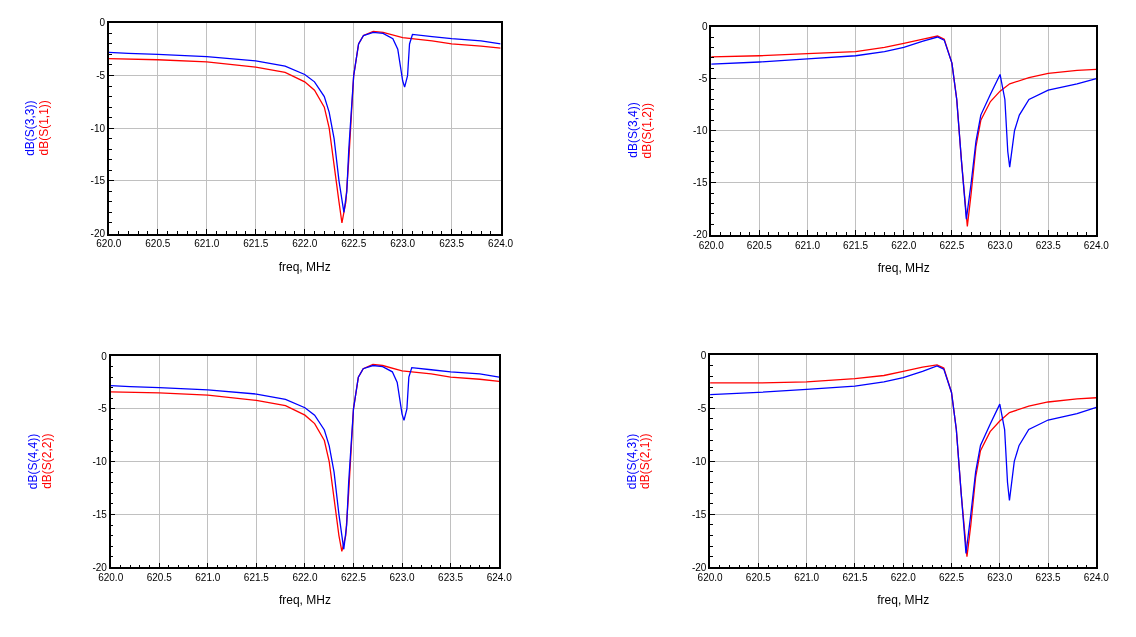 This screenshot has width=1136, height=637. I want to click on text: dB(S(1,2)), so click(647, 131).